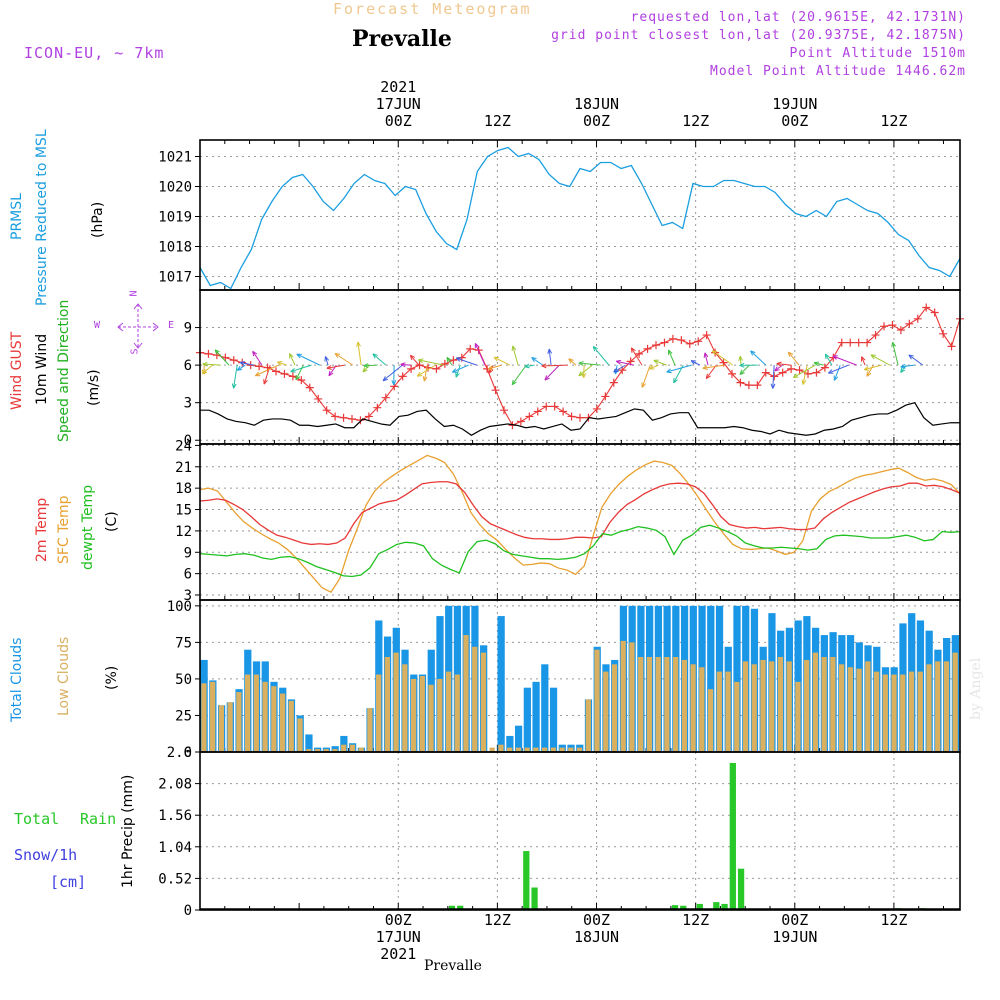 The image size is (1000, 1000). I want to click on time-label-line: 2021, so click(398, 954).